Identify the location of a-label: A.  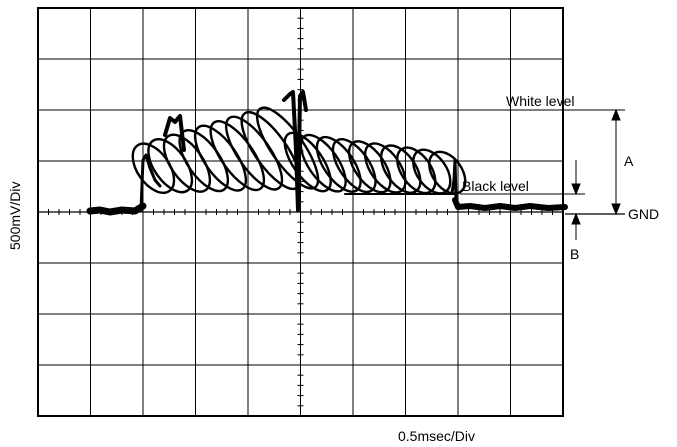
(629, 161).